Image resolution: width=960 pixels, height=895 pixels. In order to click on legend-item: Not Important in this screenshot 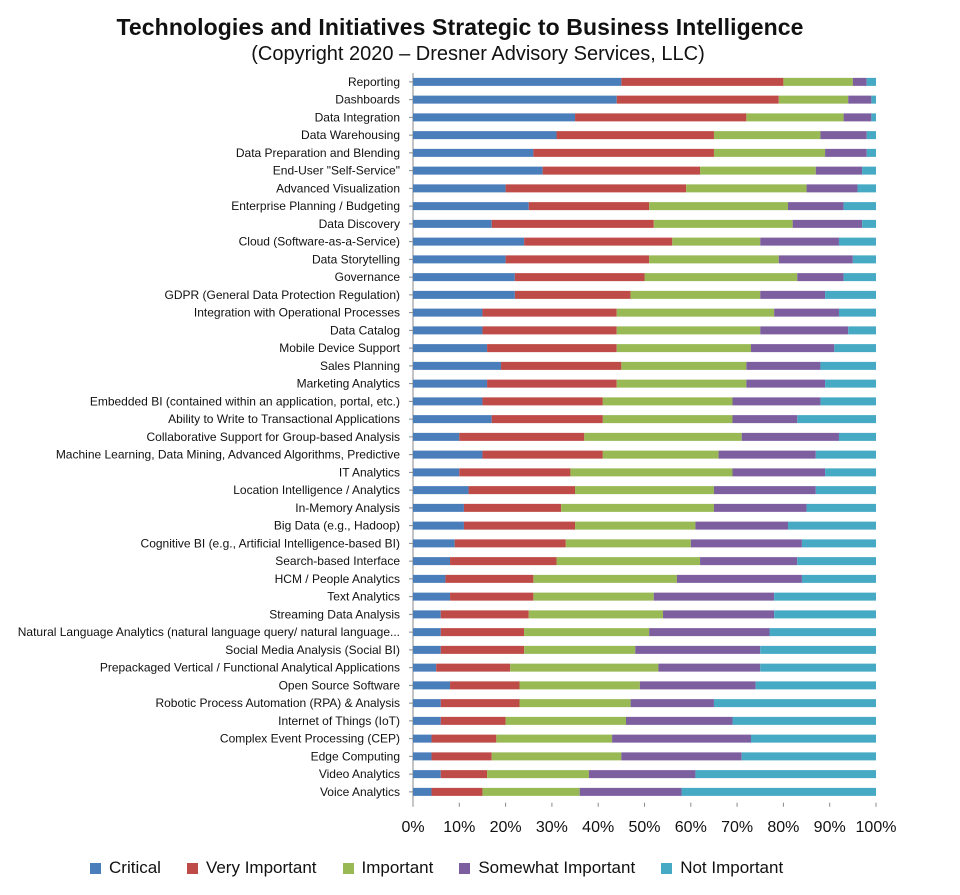, I will do `click(722, 868)`.